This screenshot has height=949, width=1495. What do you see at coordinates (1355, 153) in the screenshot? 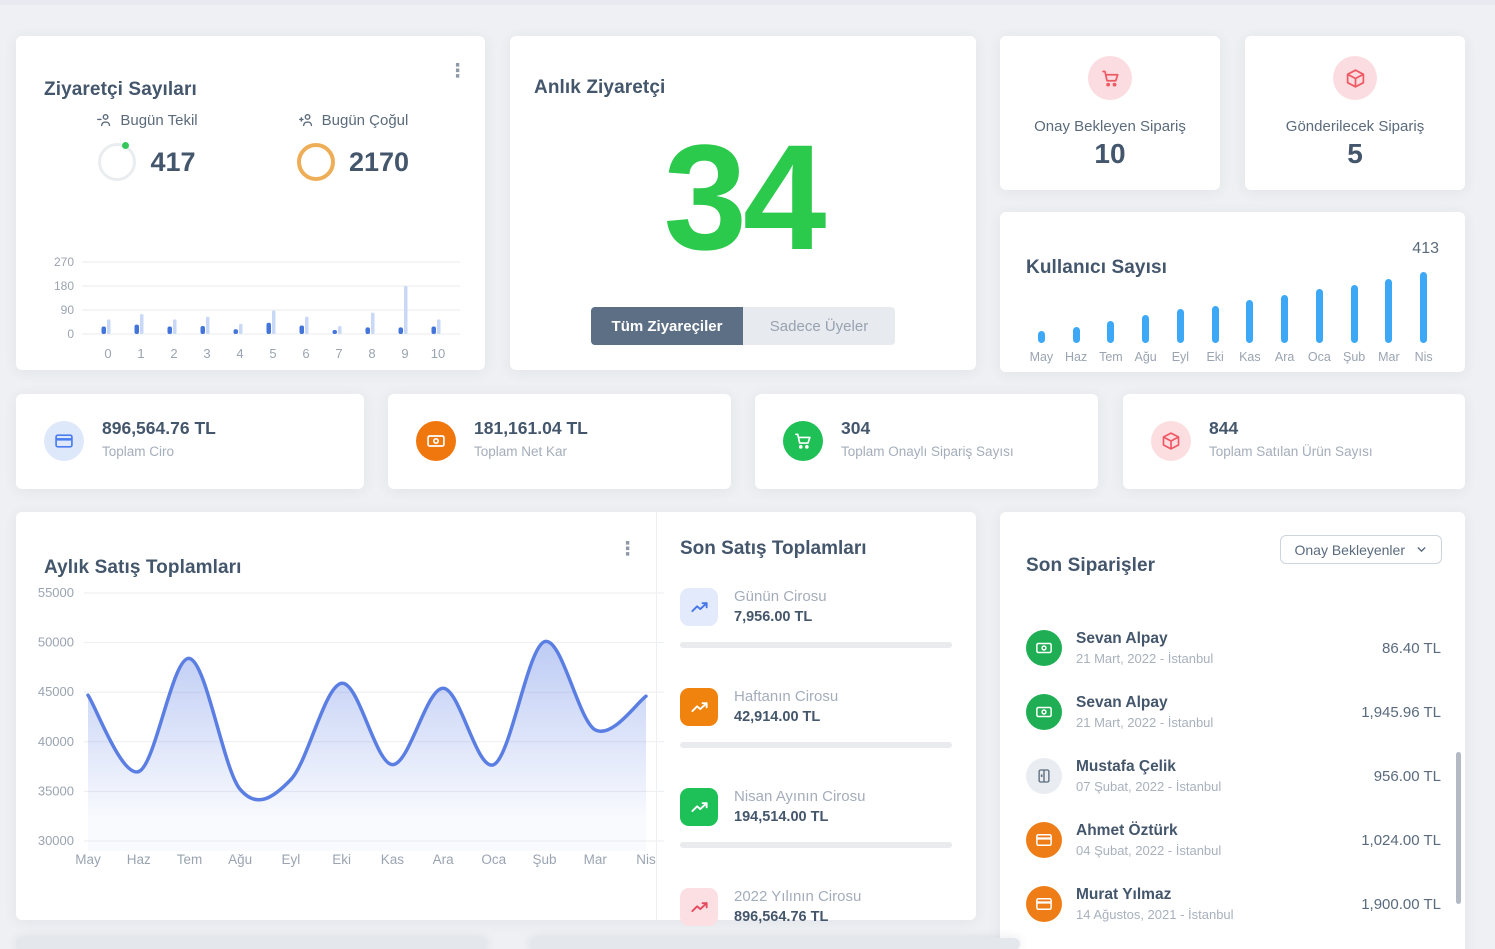
I see `shipping-orders-value: 5` at bounding box center [1355, 153].